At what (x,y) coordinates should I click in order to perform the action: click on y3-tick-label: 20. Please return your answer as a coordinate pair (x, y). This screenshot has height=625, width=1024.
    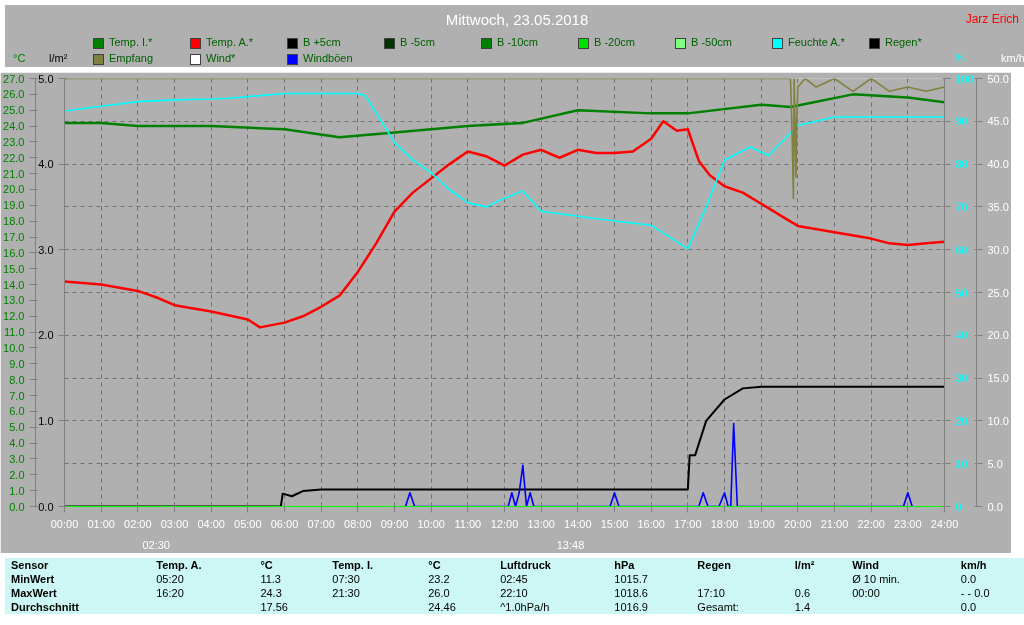
    Looking at the image, I should click on (961, 420).